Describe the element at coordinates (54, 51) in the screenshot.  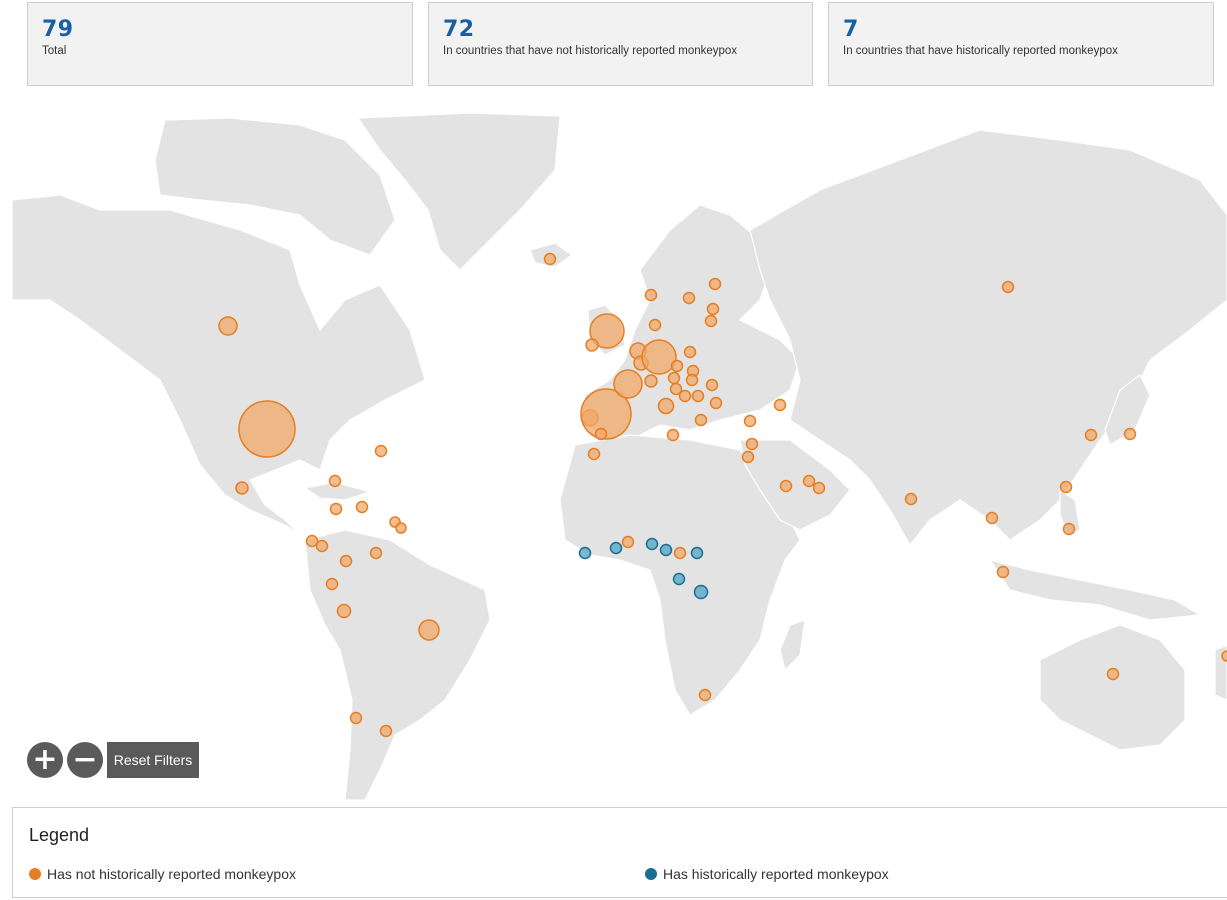
I see `stat-total-label: Total` at that location.